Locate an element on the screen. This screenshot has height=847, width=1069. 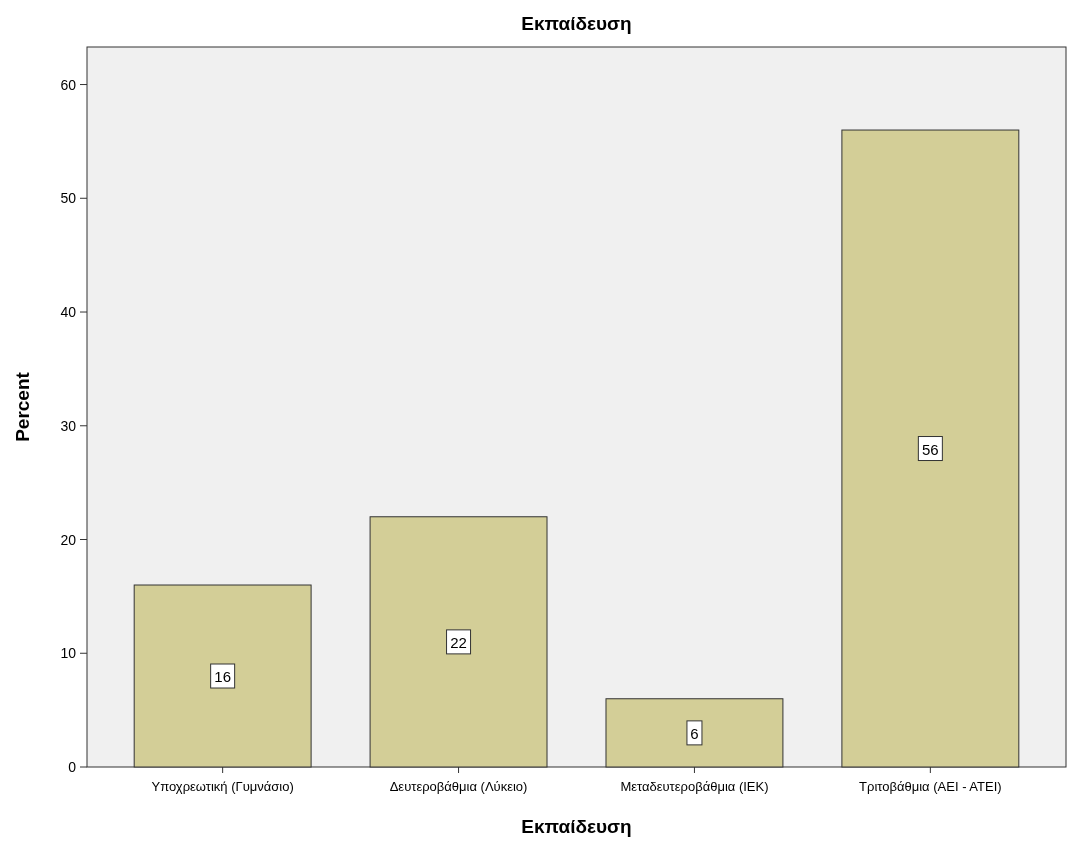
y-tick-label: 10 is located at coordinates (68, 653).